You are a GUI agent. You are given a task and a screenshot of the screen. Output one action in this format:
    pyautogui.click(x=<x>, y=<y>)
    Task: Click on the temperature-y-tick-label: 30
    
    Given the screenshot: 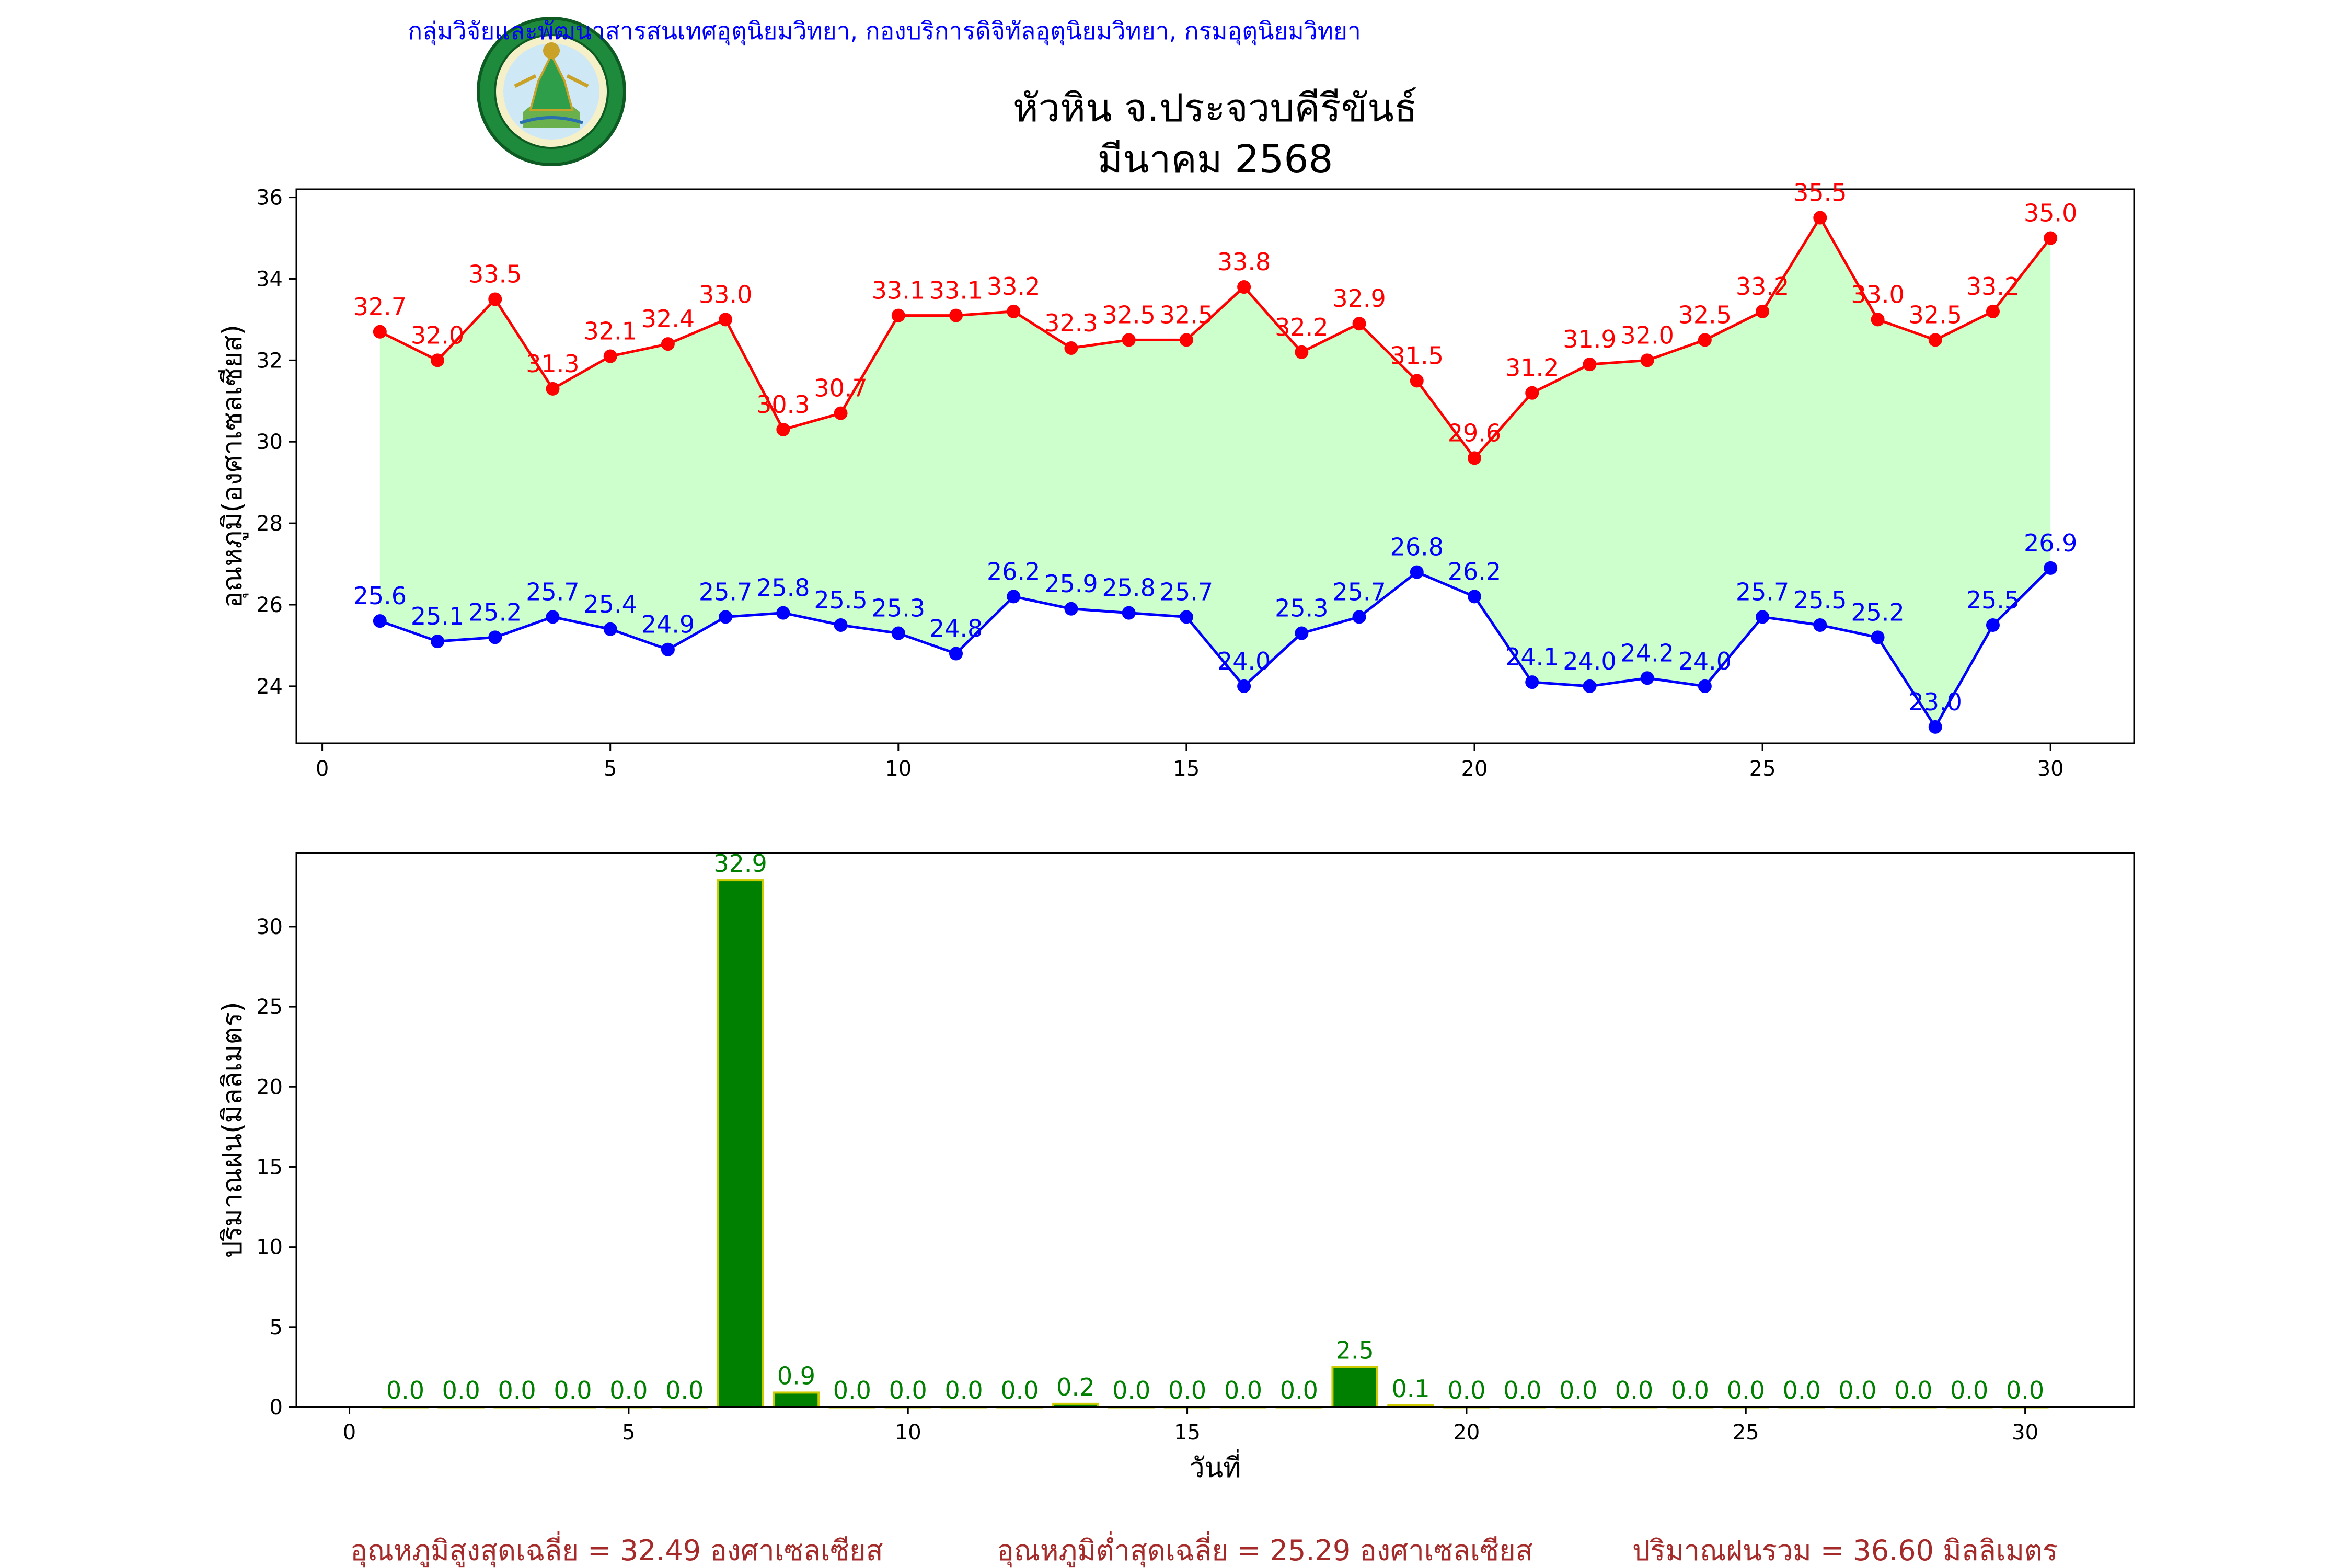 What is the action you would take?
    pyautogui.click(x=269, y=442)
    